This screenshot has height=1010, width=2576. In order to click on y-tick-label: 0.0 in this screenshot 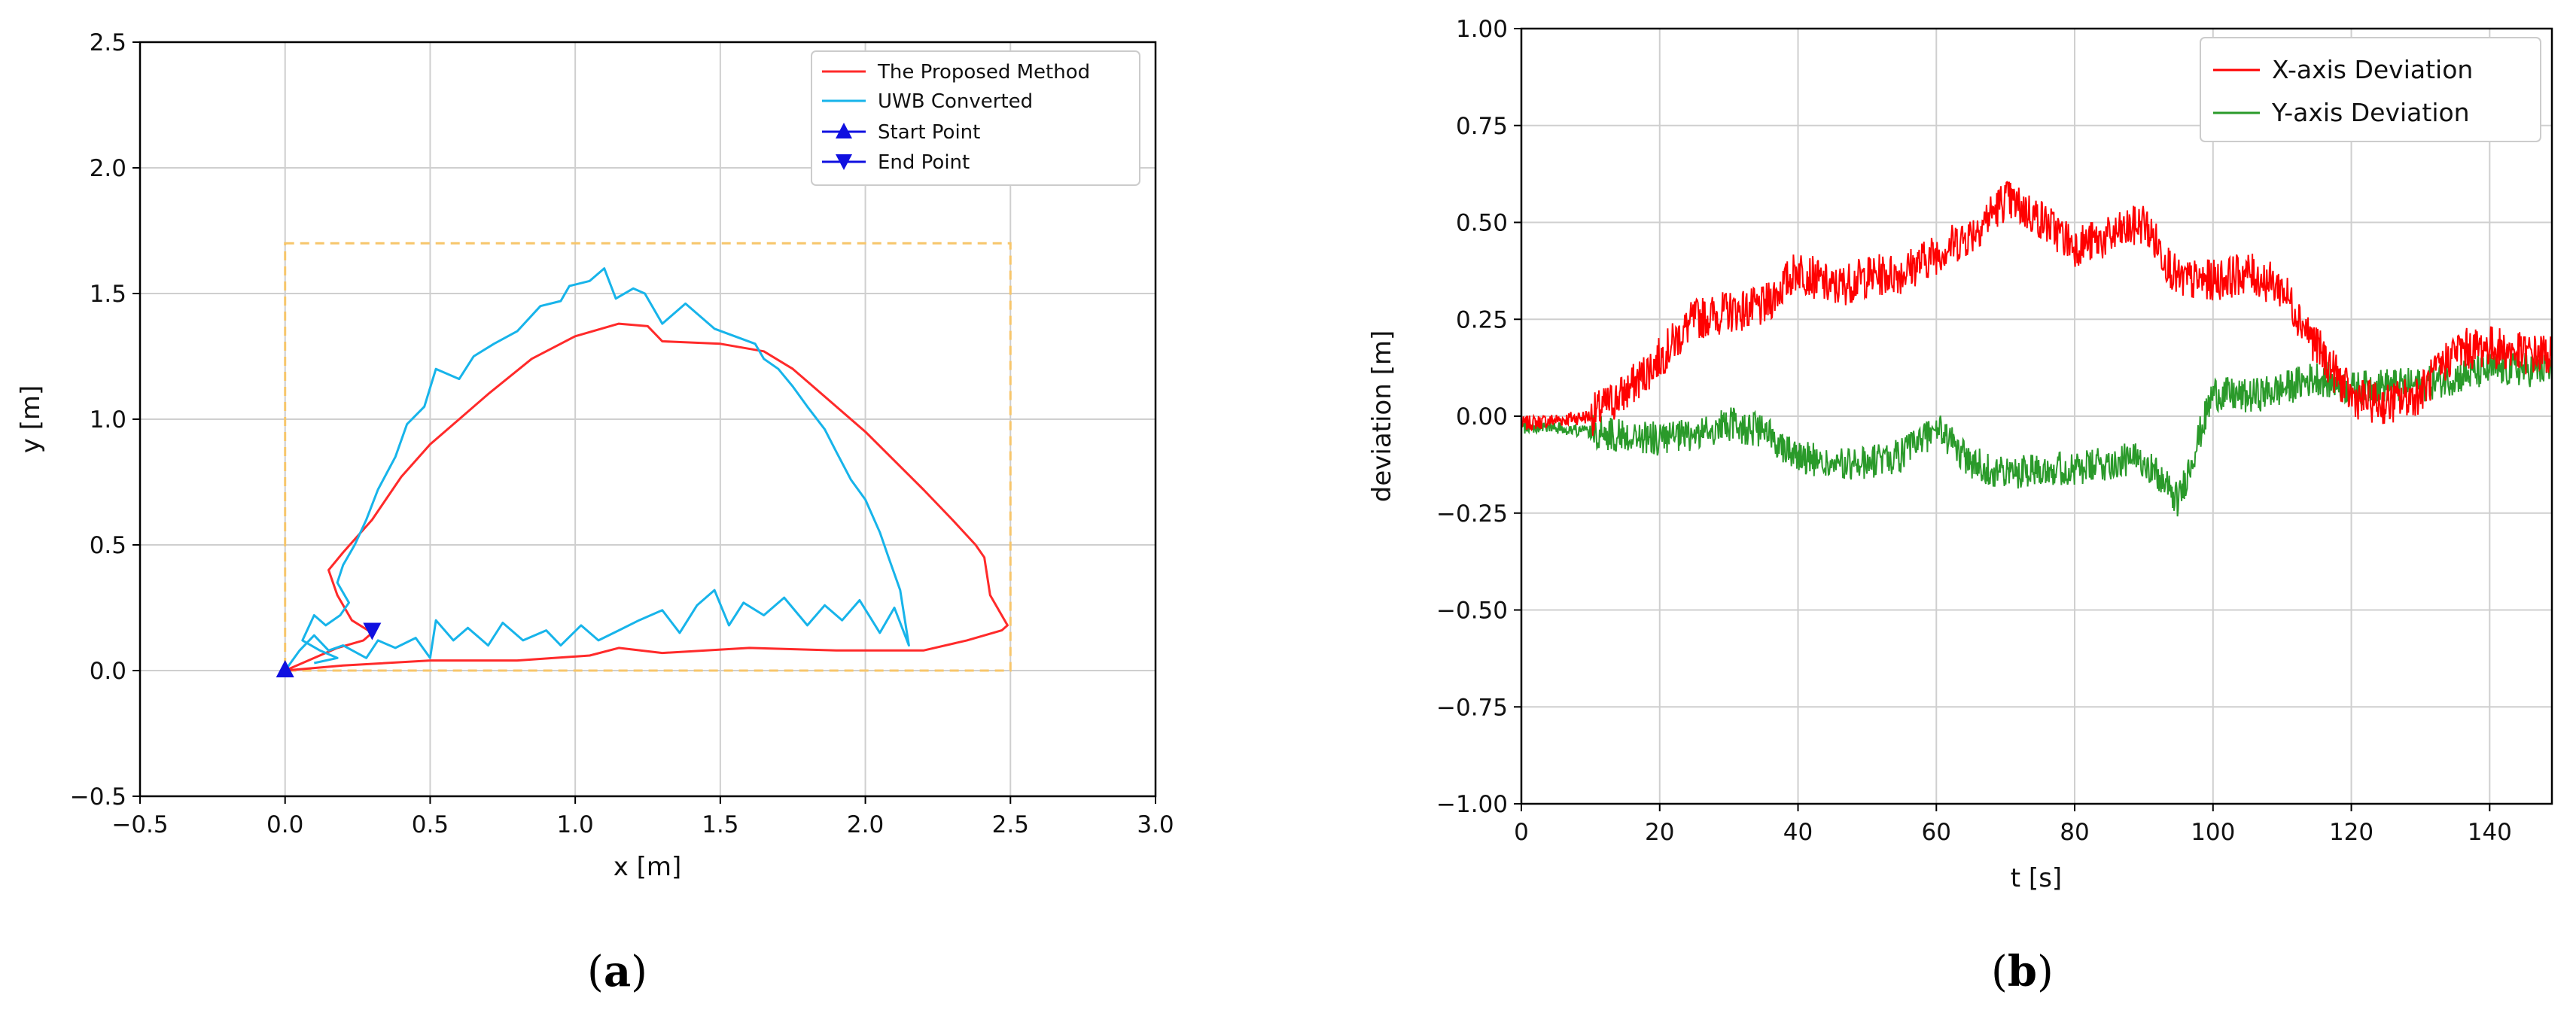, I will do `click(108, 671)`.